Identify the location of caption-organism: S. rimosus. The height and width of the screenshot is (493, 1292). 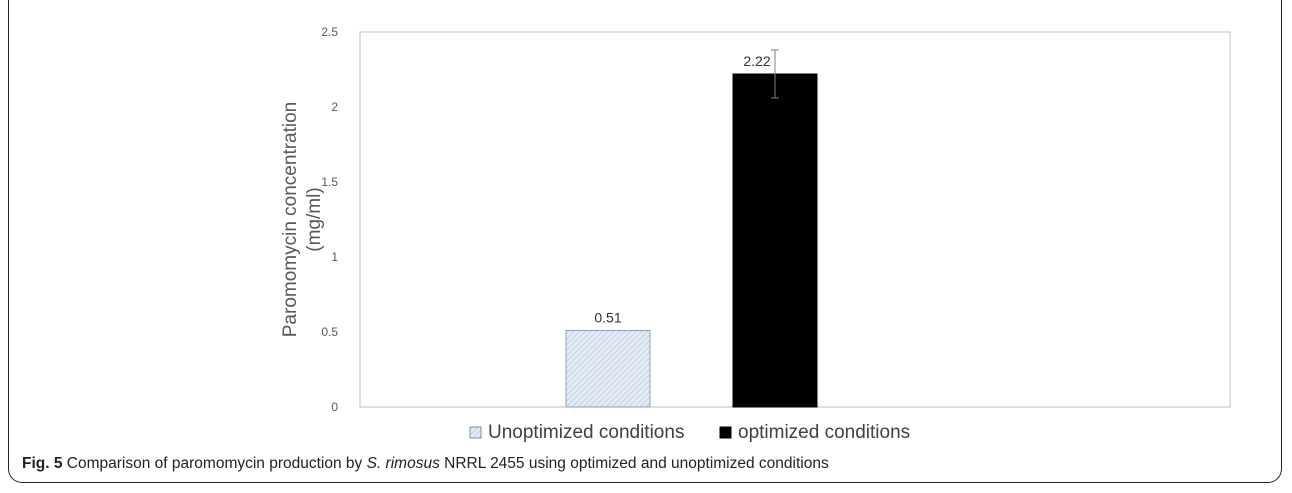
(403, 463).